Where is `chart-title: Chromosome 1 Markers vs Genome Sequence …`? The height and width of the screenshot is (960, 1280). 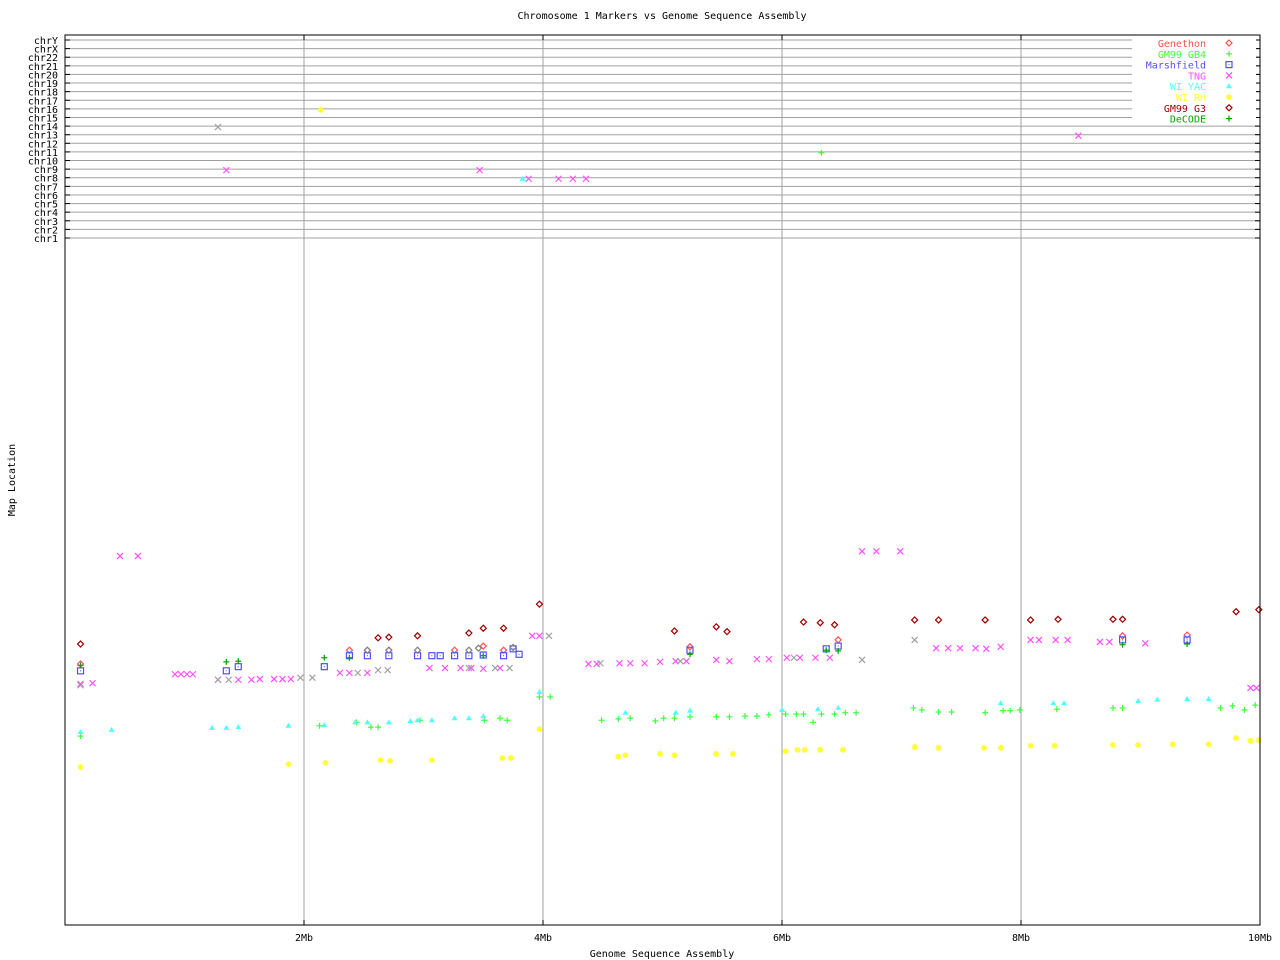 chart-title: Chromosome 1 Markers vs Genome Sequence … is located at coordinates (662, 16).